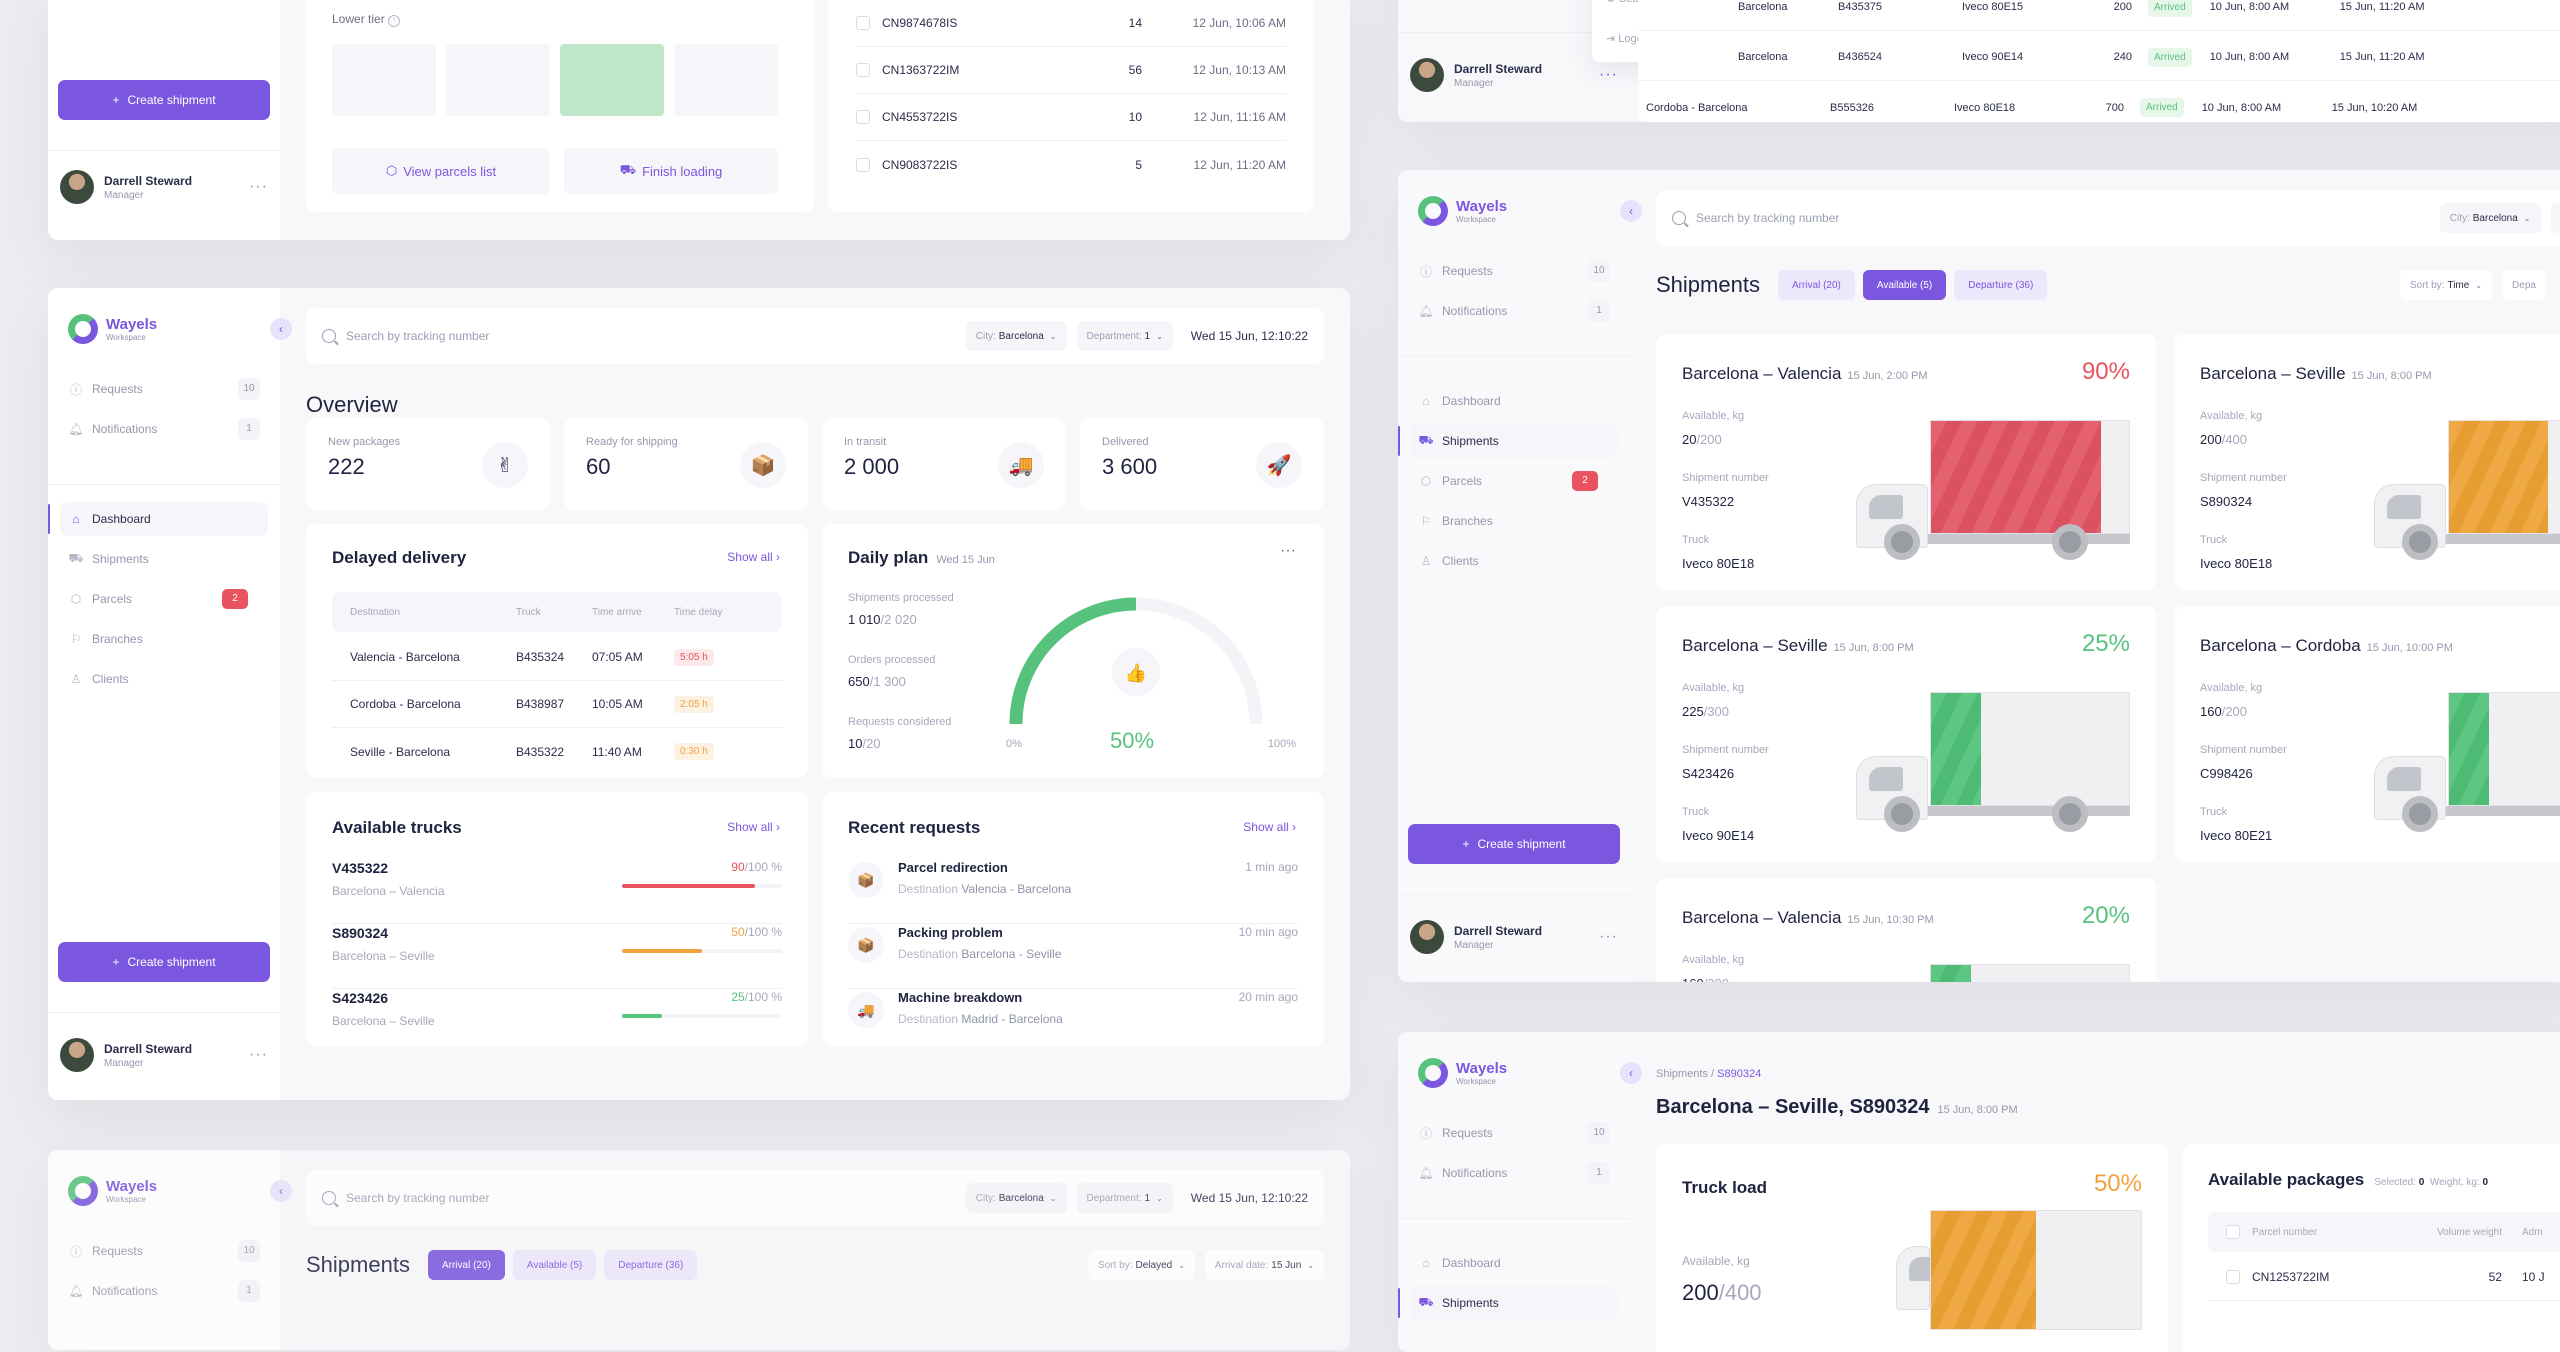 This screenshot has width=2560, height=1352. Describe the element at coordinates (2446, 285) in the screenshot. I see `sort-dropdown: Sort by:Time⌄` at that location.